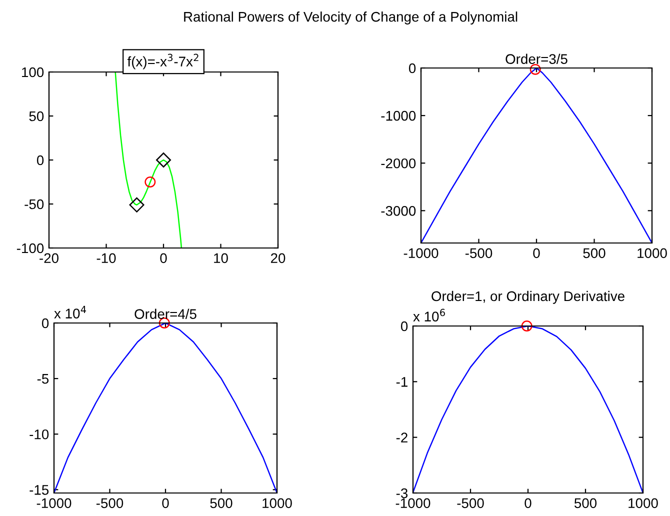 The width and height of the screenshot is (670, 516). I want to click on chart-title: Order=3/5, so click(537, 59).